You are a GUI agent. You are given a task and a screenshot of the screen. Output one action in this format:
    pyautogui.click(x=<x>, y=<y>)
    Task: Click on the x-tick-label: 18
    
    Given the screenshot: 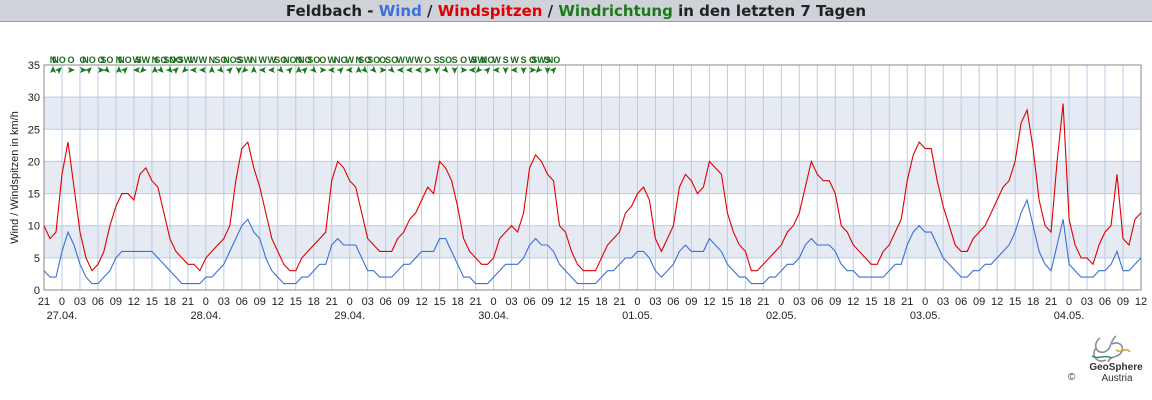 What is the action you would take?
    pyautogui.click(x=745, y=302)
    